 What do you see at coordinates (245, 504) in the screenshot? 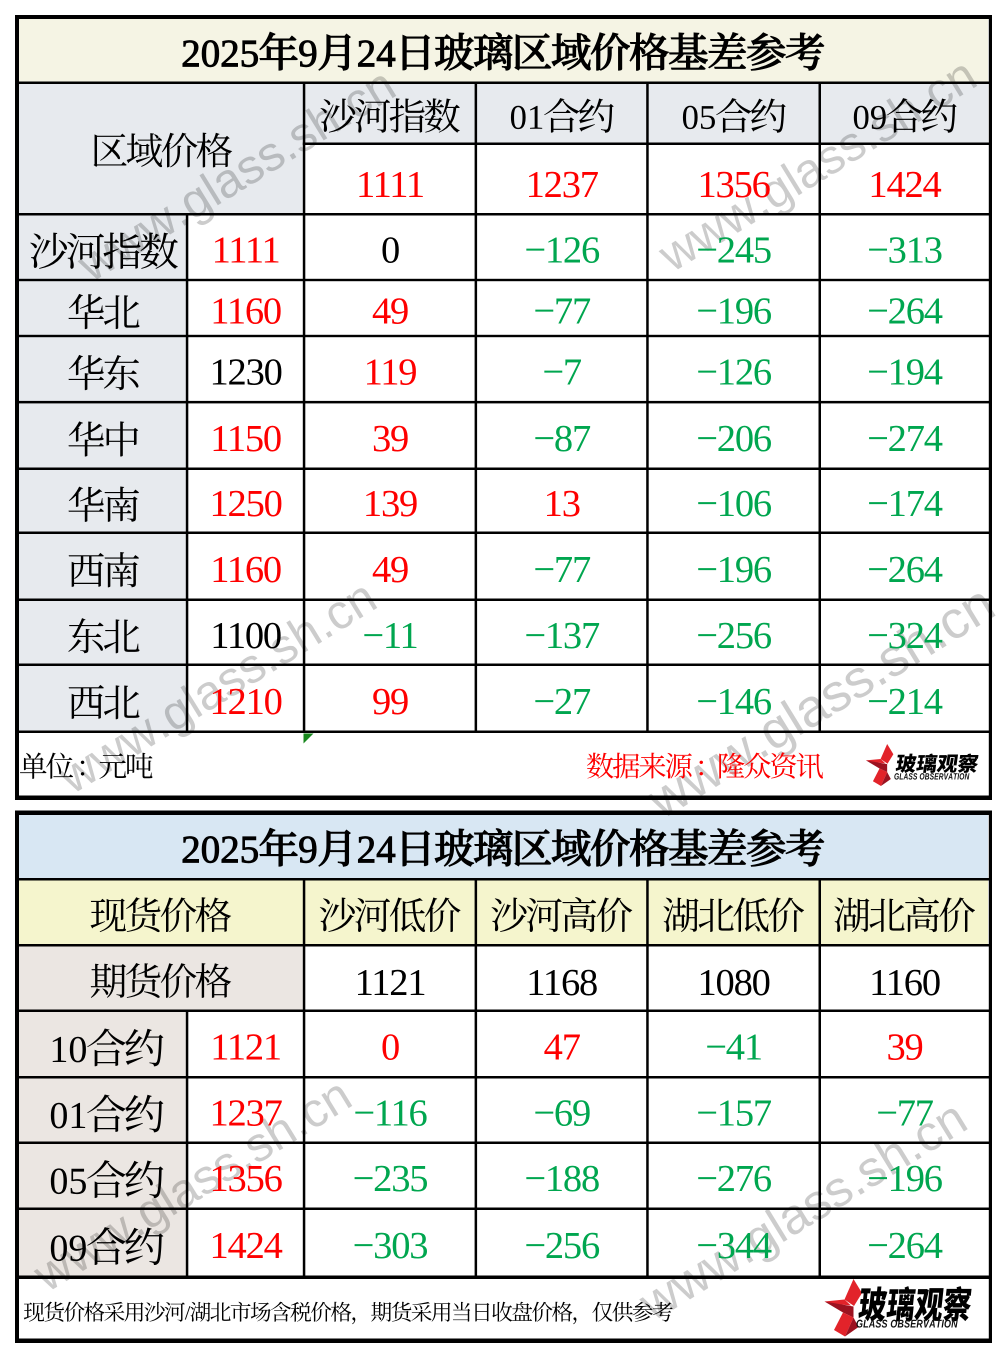
I see `svg-text: 1250` at bounding box center [245, 504].